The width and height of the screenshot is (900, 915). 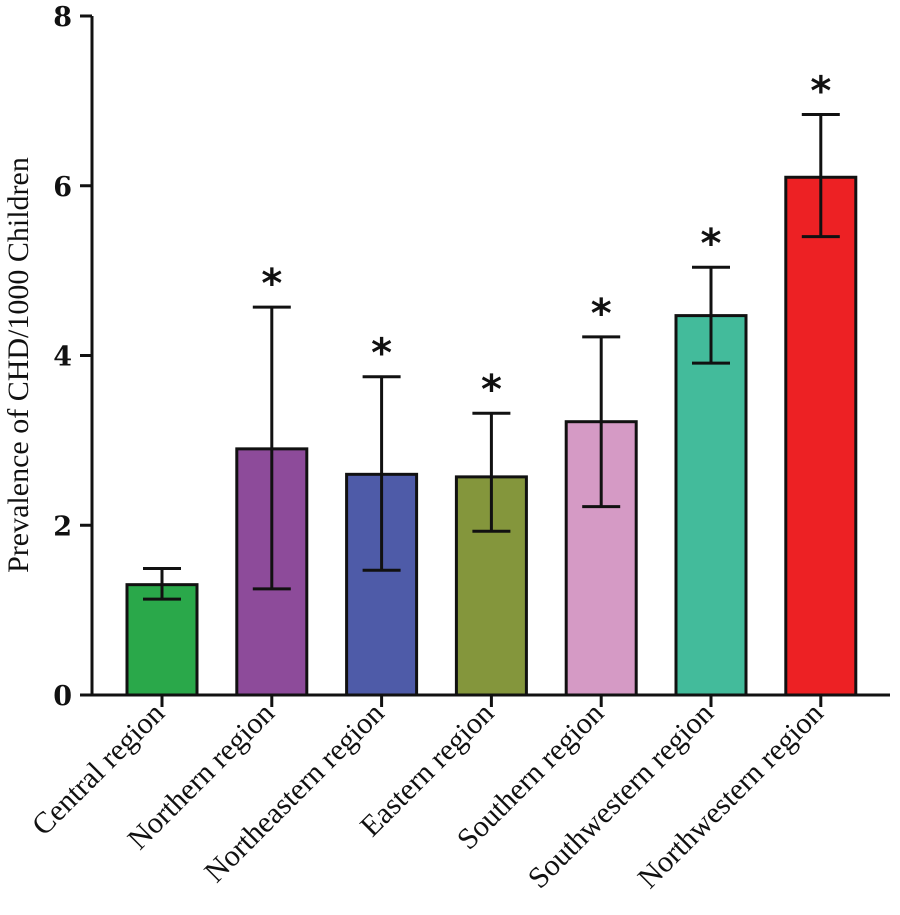 I want to click on x-category-label: Northwestern region, so click(x=730, y=796).